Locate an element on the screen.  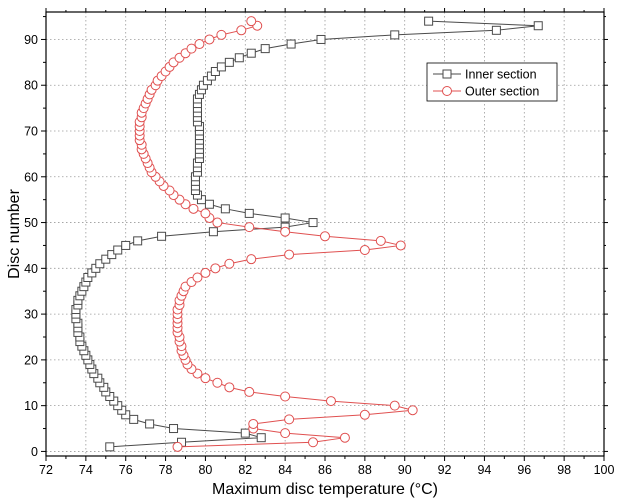
legend-label: Inner section is located at coordinates (501, 75).